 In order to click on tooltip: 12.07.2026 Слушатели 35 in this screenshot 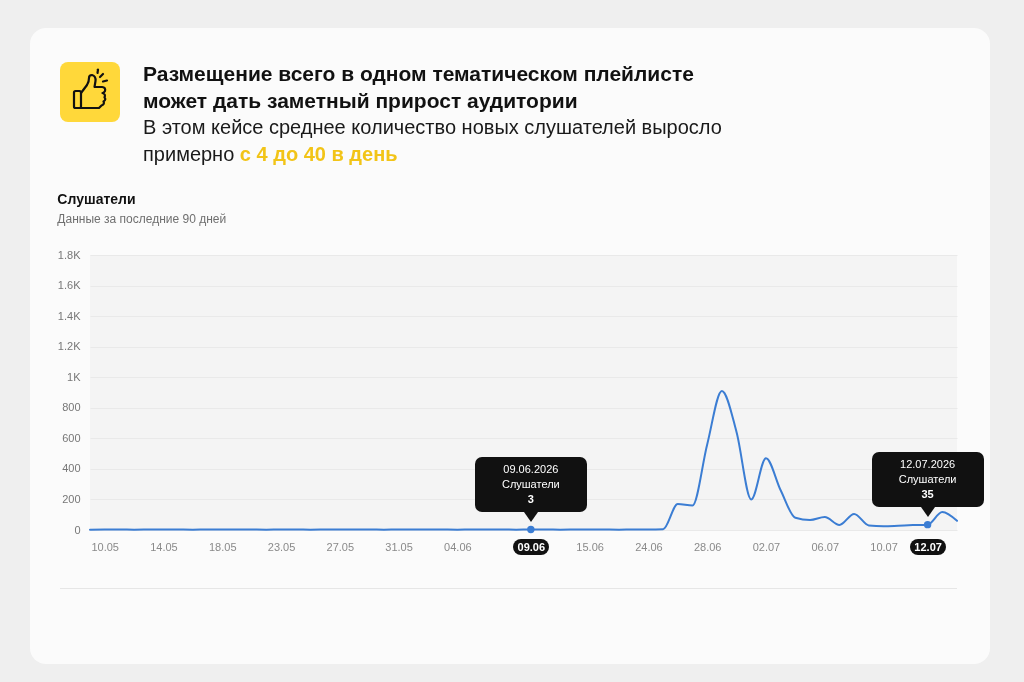, I will do `click(927, 479)`.